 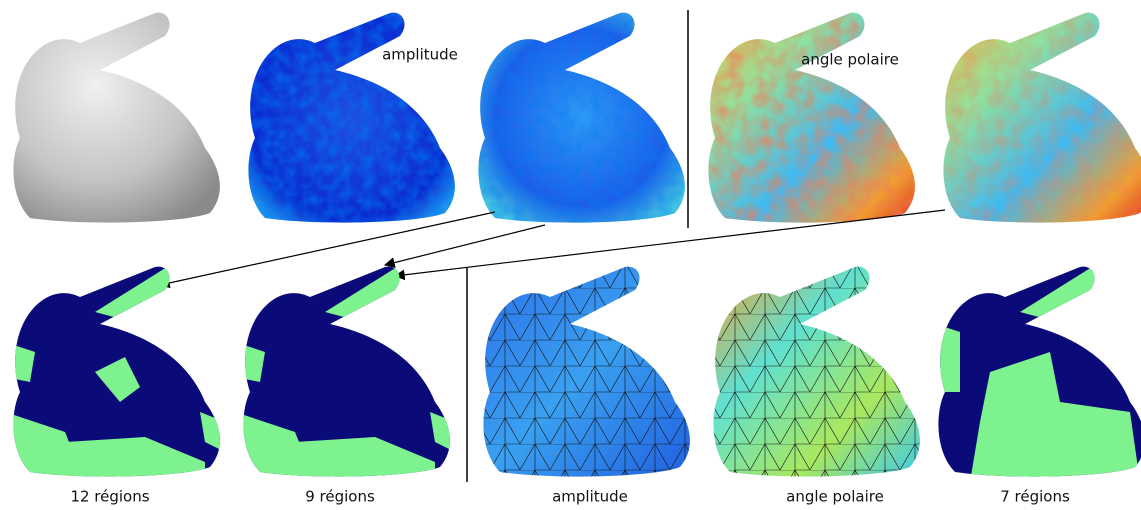 I want to click on caption: amplitude, so click(x=590, y=497).